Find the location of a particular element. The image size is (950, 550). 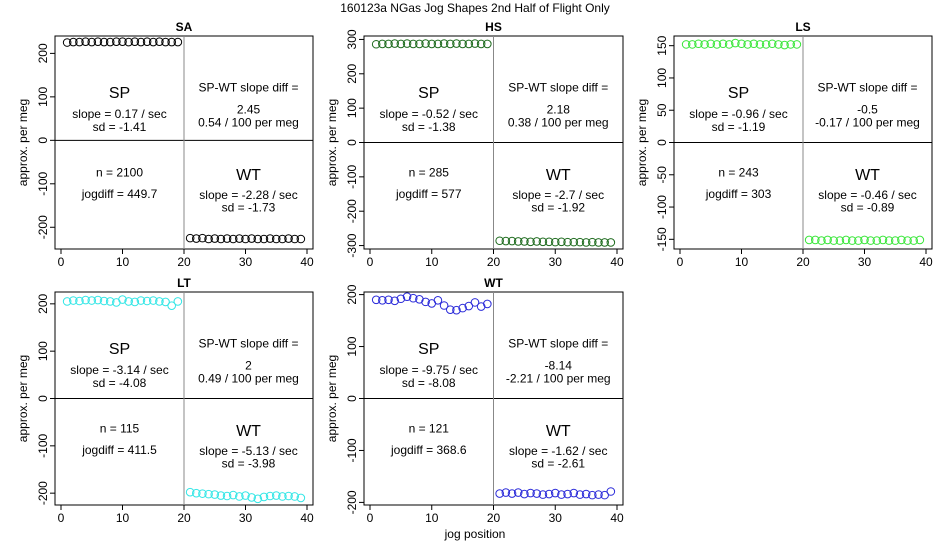

x-tick-label: 10 is located at coordinates (123, 262).